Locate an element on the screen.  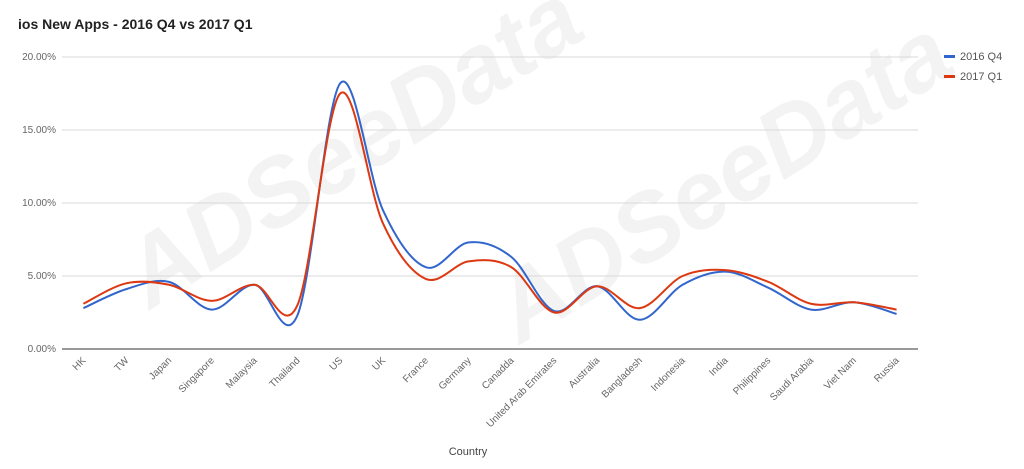
x-axis-title: Country is located at coordinates (468, 452).